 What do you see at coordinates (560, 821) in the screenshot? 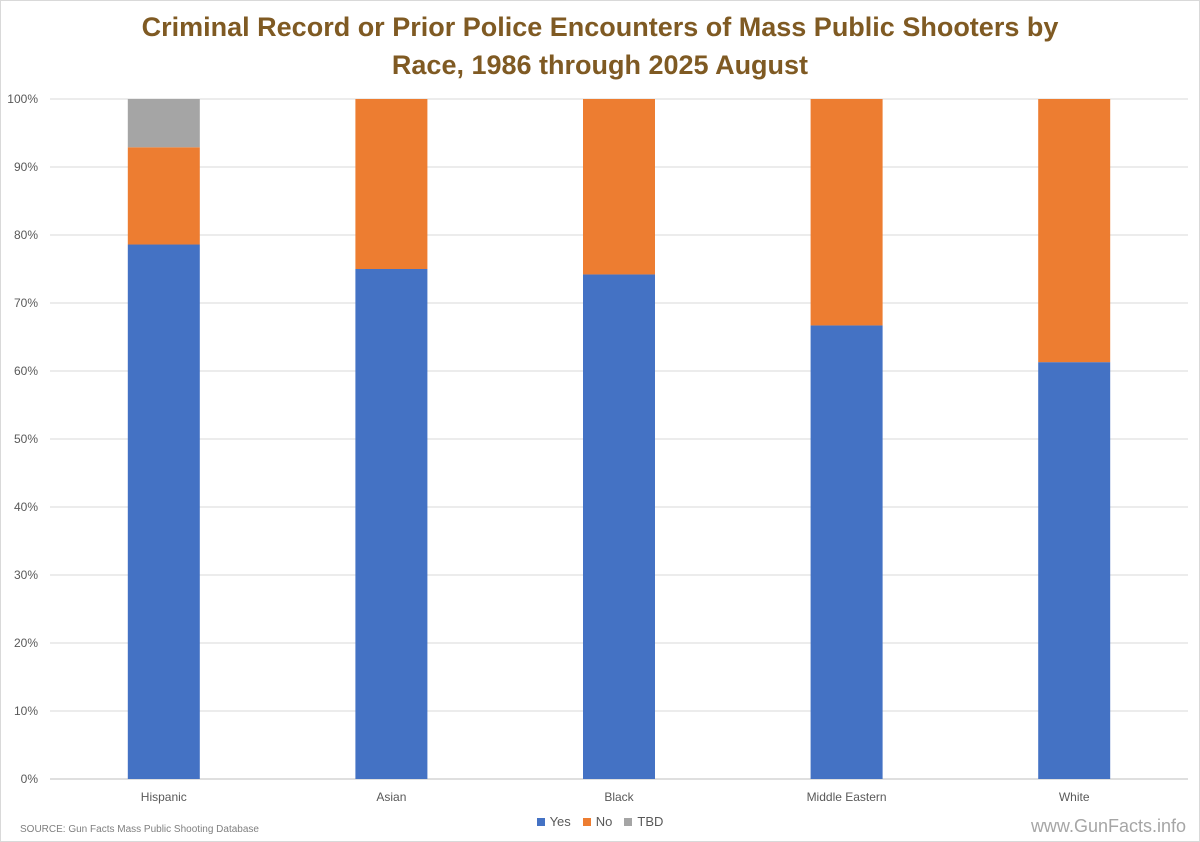
I see `legend-label-yes: Yes` at bounding box center [560, 821].